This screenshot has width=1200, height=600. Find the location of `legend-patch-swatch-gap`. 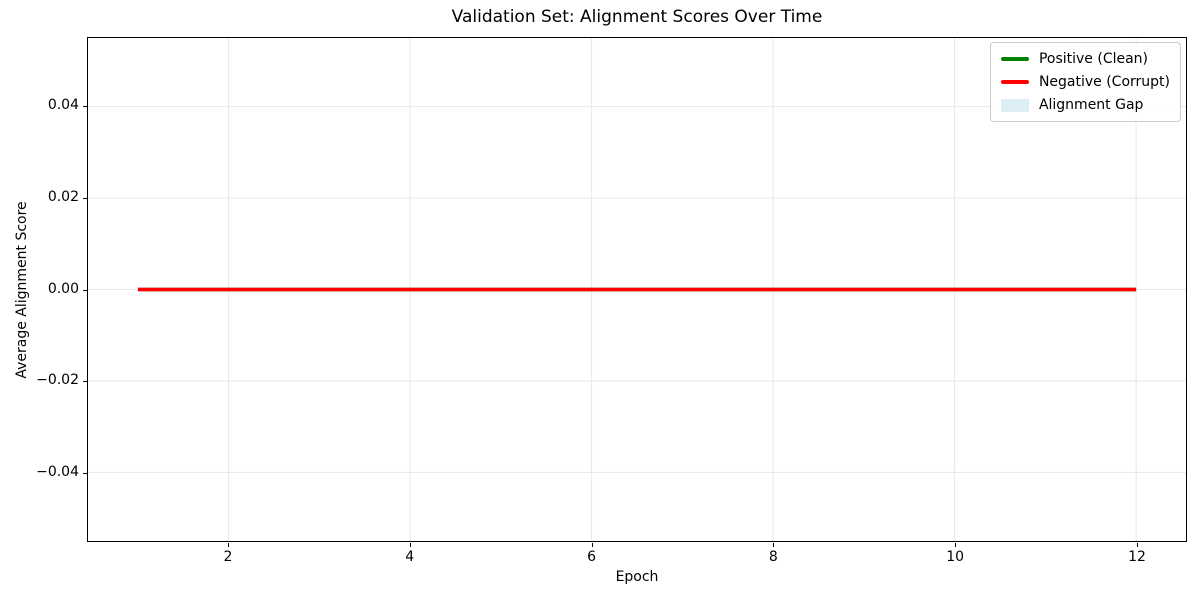

legend-patch-swatch-gap is located at coordinates (1014, 105).